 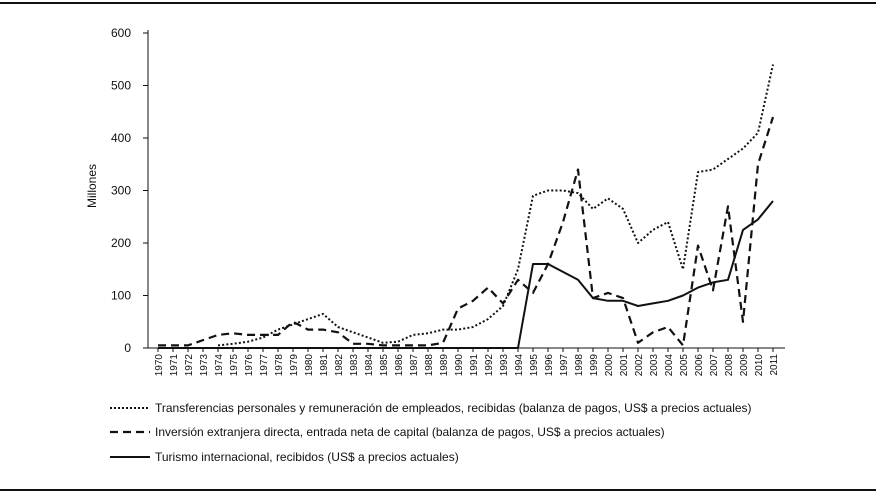 I want to click on x-tick-label: 1979, so click(x=294, y=365).